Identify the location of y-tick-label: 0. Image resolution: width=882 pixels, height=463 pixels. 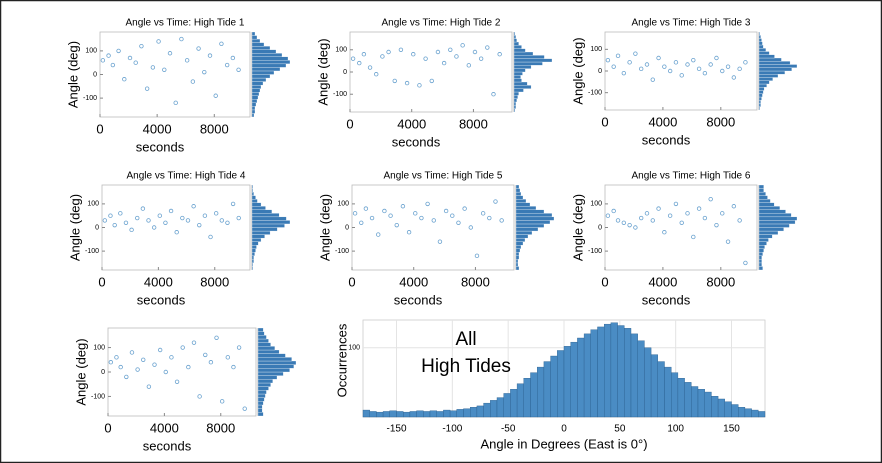
(600, 227).